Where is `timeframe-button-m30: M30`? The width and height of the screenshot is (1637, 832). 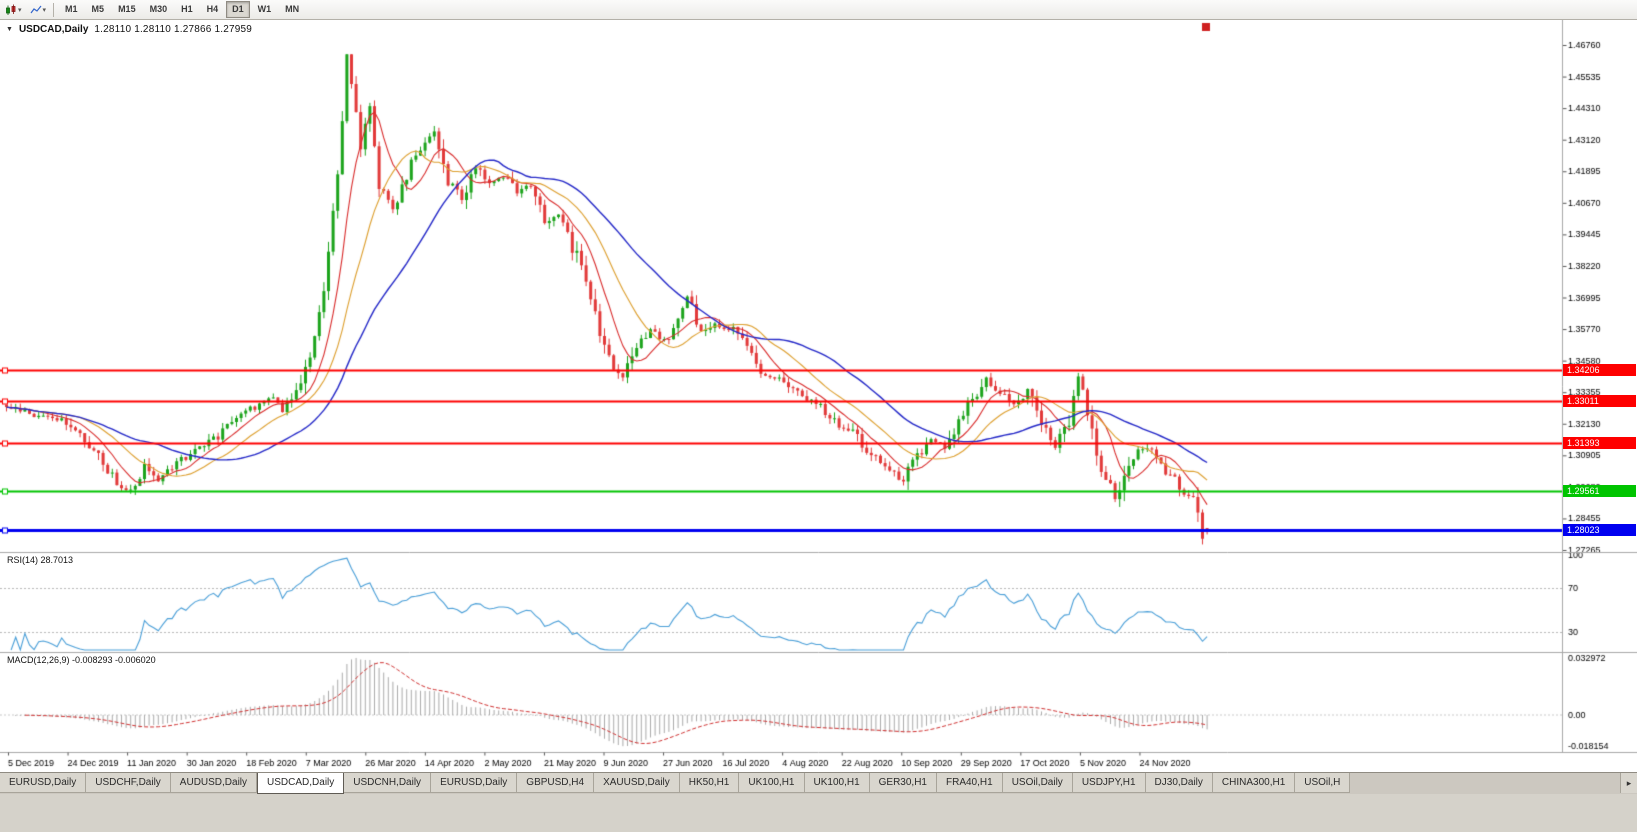
timeframe-button-m30: M30 is located at coordinates (158, 9).